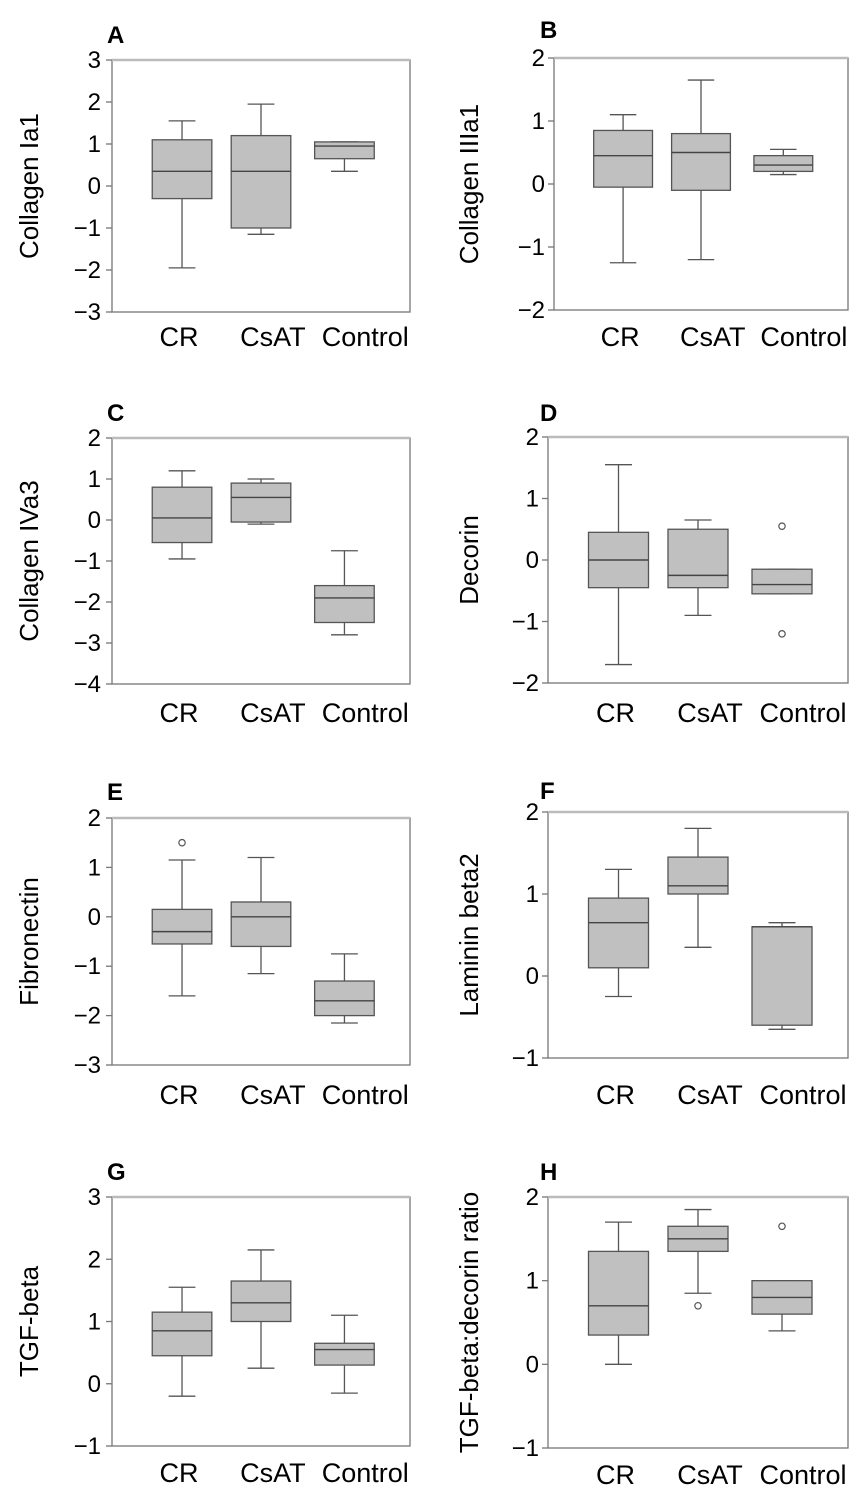  I want to click on panel-letter-c: C, so click(115, 413).